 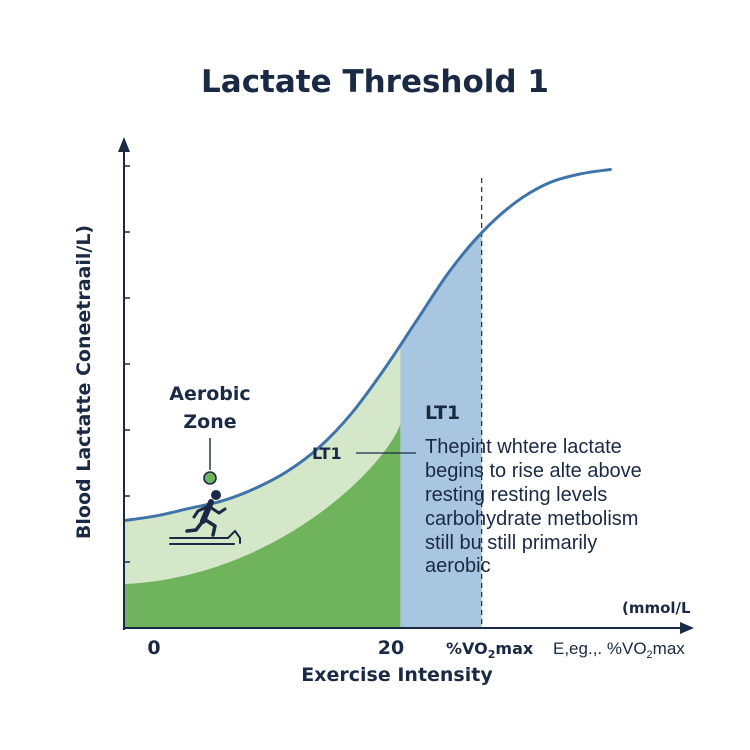 I want to click on lower-intensity-region, so click(x=262, y=526).